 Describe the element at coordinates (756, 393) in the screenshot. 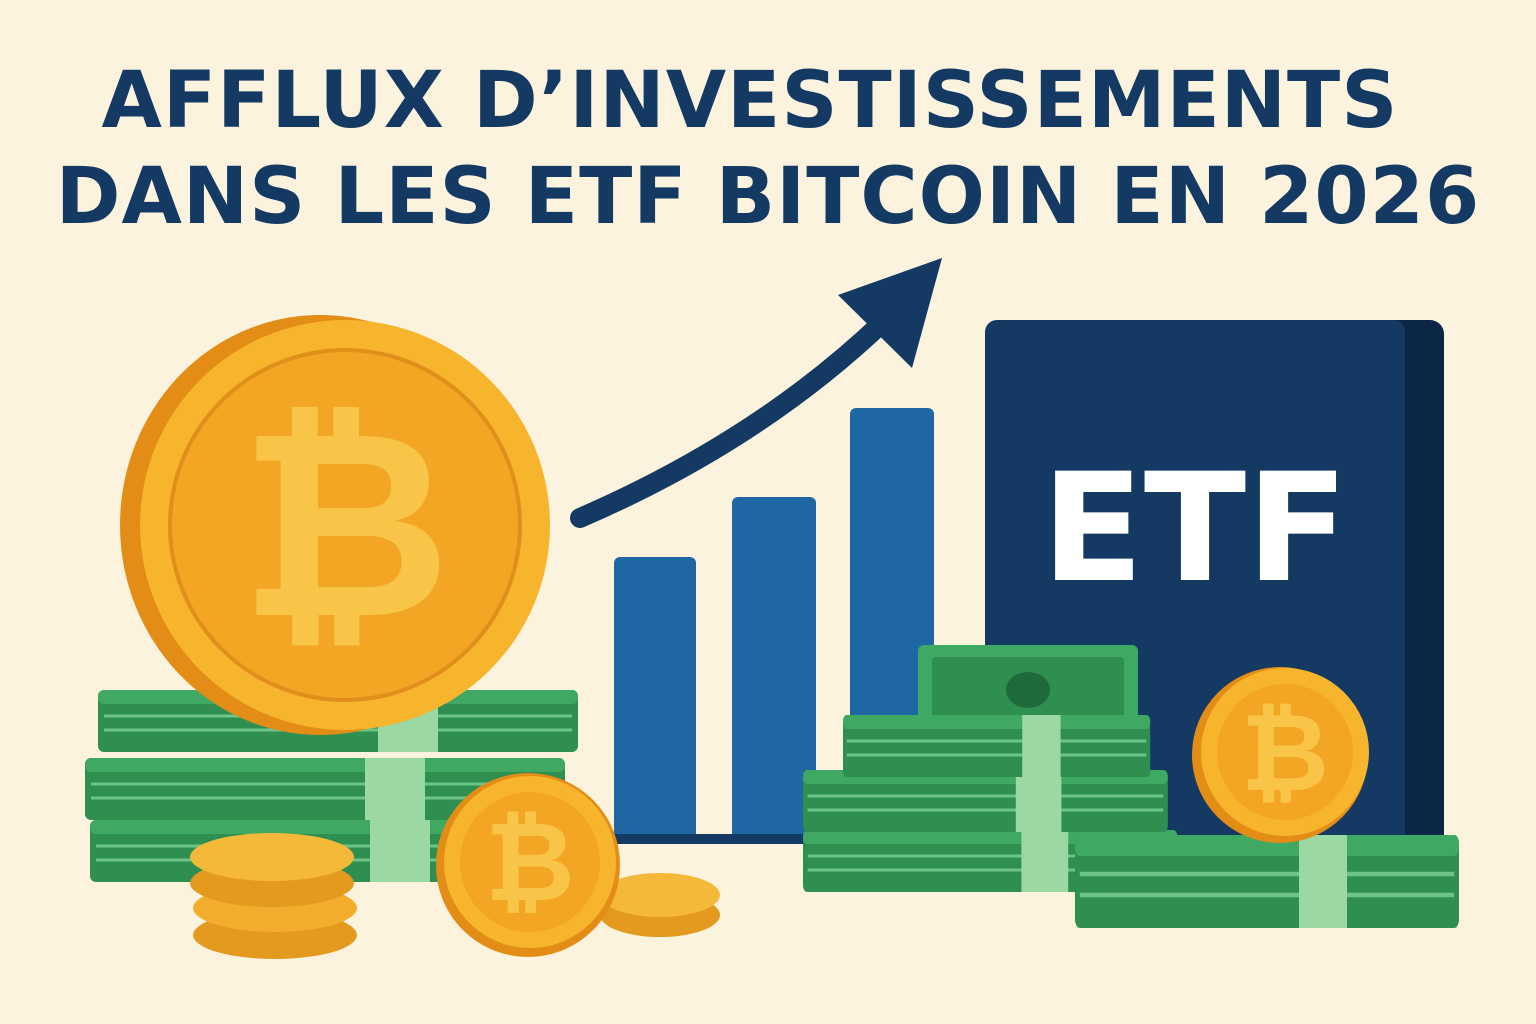

I see `trend-arrow-icon` at that location.